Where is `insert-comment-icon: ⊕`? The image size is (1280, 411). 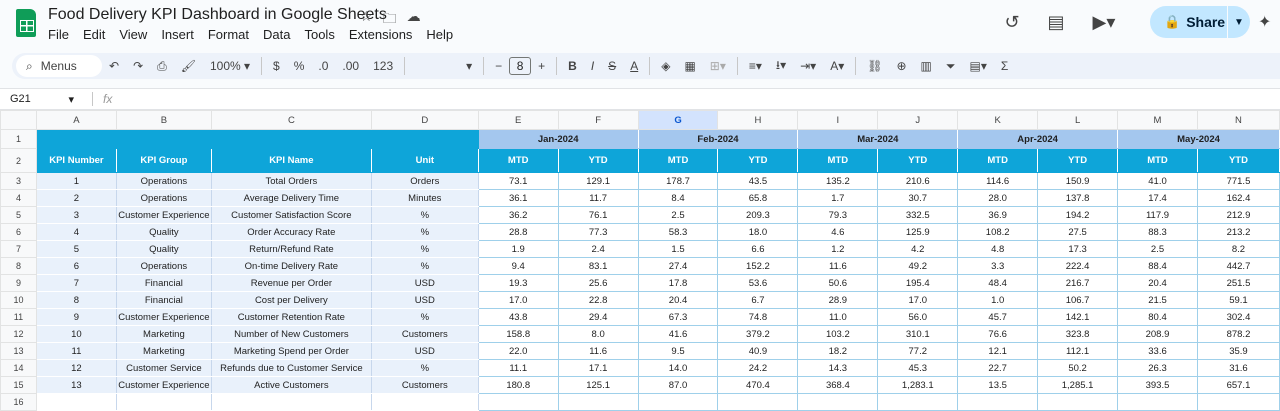 insert-comment-icon: ⊕ is located at coordinates (901, 66).